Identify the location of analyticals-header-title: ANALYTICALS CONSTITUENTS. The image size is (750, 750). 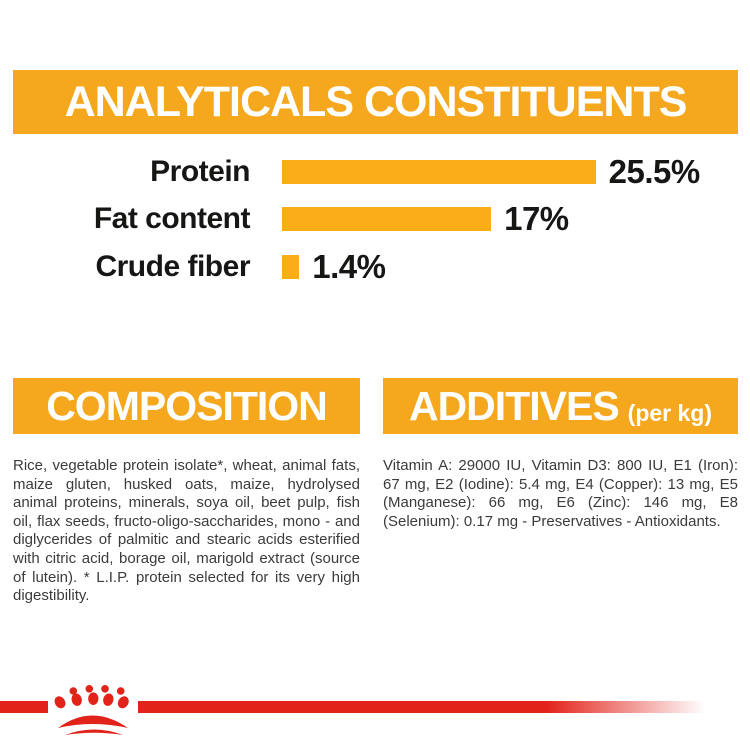
(376, 101).